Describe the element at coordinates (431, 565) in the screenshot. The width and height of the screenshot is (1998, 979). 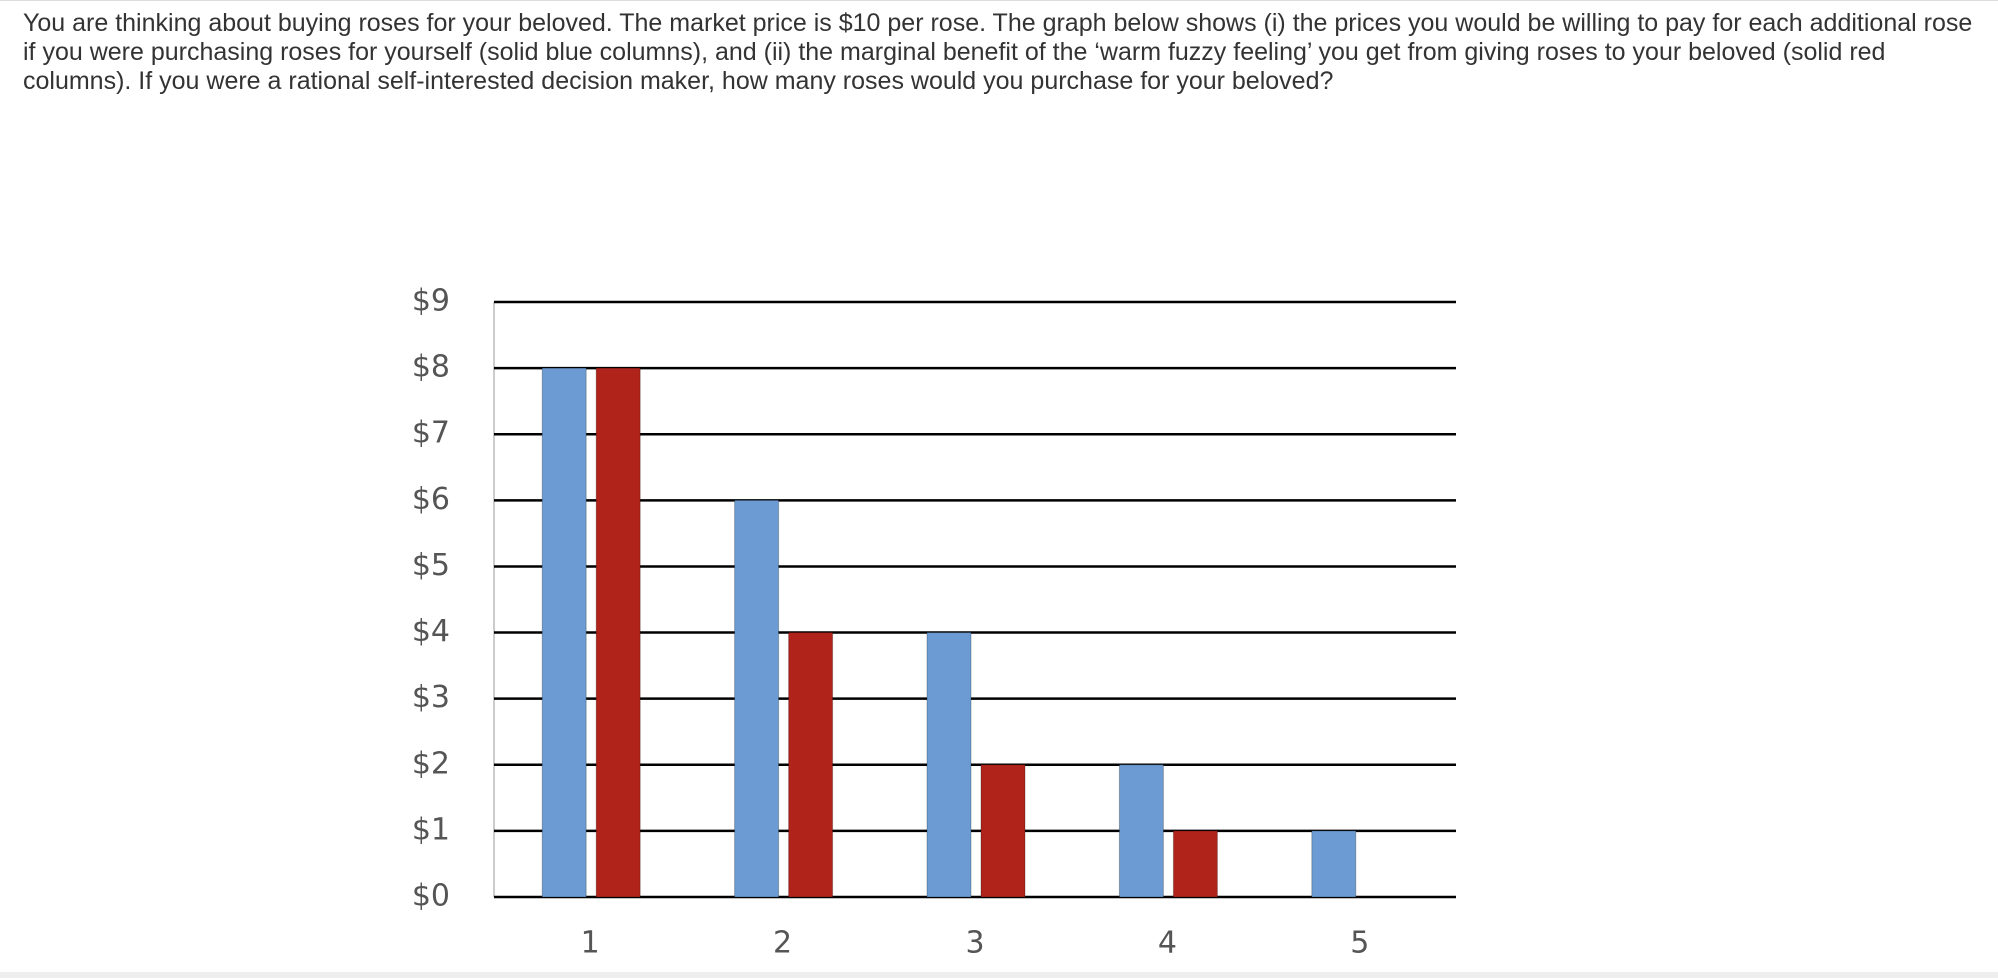
I see `y-tick-label: $5` at that location.